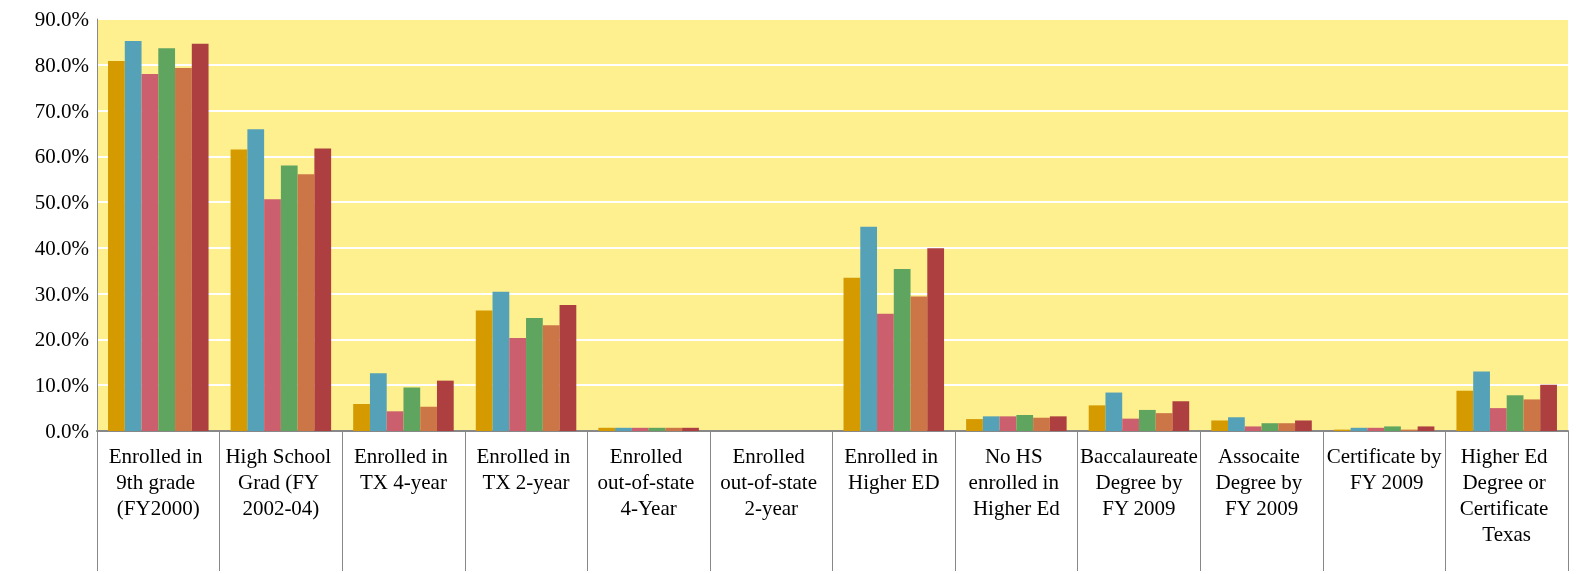 The height and width of the screenshot is (574, 1583). Describe the element at coordinates (1384, 469) in the screenshot. I see `x-tick-label: Certificate by FY 2009` at that location.